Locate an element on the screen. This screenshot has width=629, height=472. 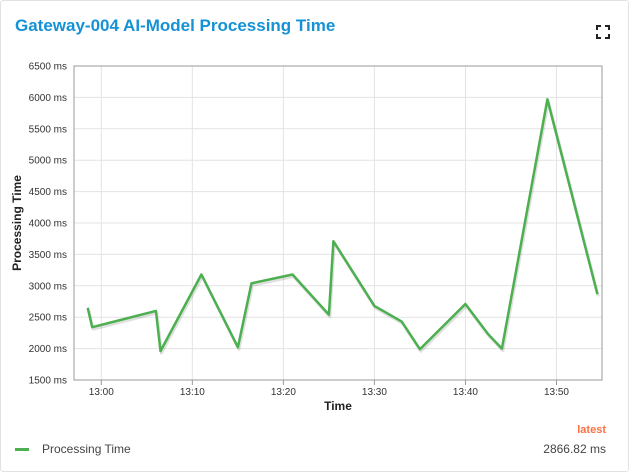
y-tick-label: 1500 ms is located at coordinates (48, 381).